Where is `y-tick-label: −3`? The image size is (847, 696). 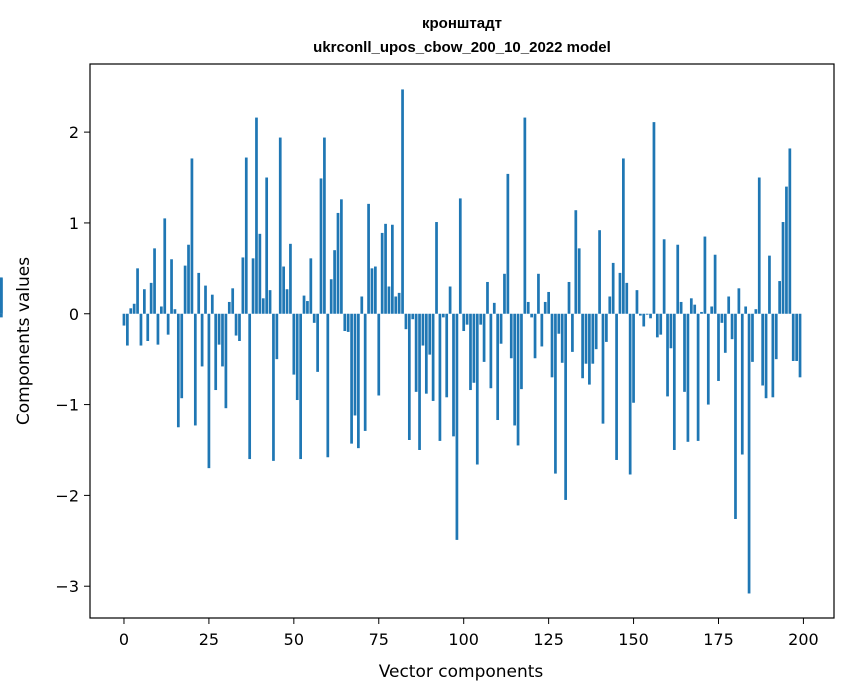
y-tick-label: −3 is located at coordinates (67, 586).